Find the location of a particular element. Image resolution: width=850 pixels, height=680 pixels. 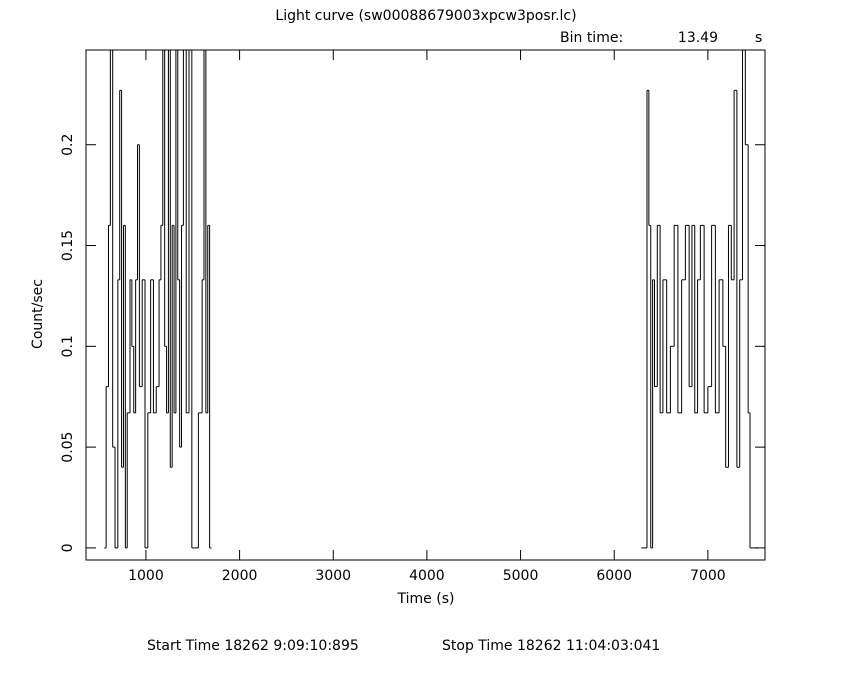

y-tick-label: 0.1 is located at coordinates (68, 346).